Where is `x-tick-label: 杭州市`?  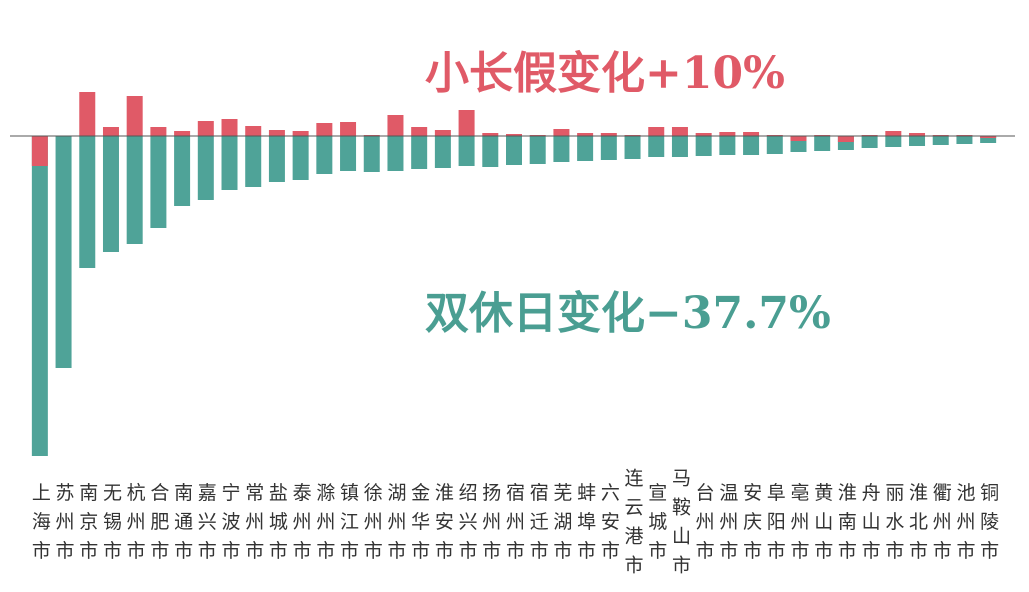
x-tick-label: 杭州市 is located at coordinates (135, 525).